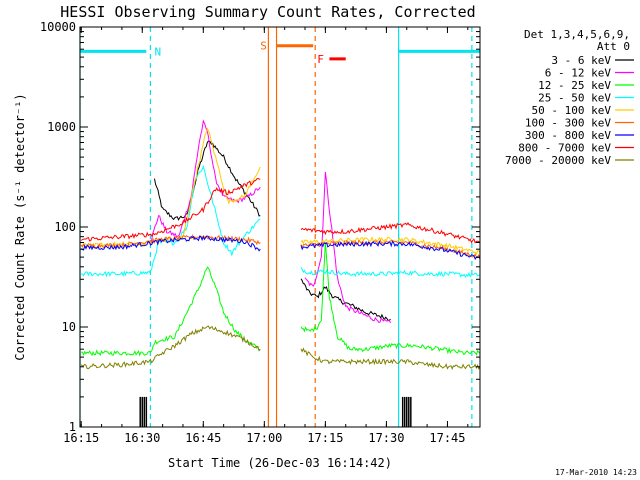  I want to click on legend-label-6: 300 - 800 keV, so click(568, 135).